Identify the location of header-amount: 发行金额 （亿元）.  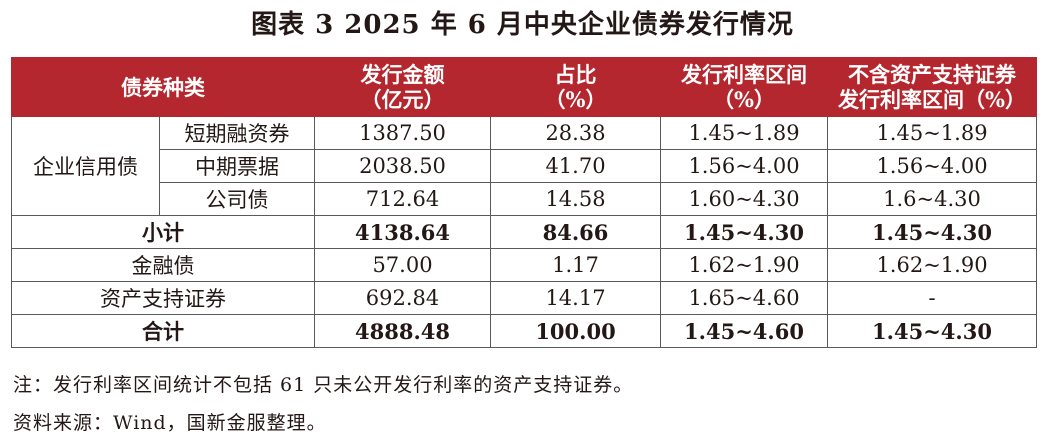
(402, 87).